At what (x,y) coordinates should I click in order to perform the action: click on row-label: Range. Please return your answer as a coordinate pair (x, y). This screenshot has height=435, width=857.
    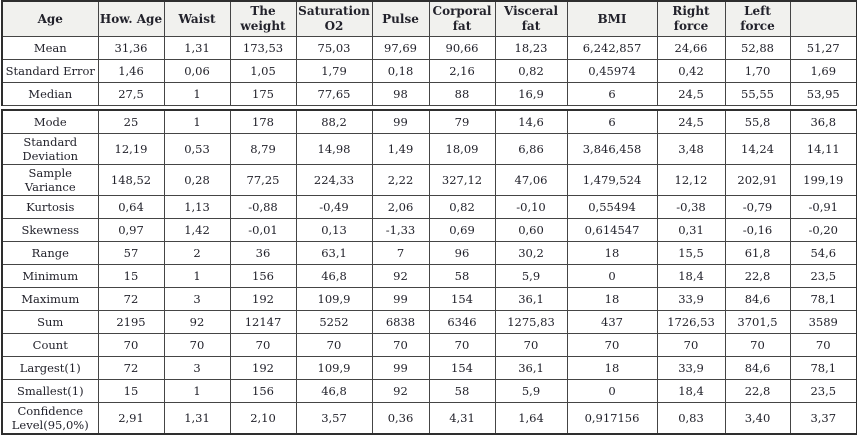
    Looking at the image, I should click on (50, 253).